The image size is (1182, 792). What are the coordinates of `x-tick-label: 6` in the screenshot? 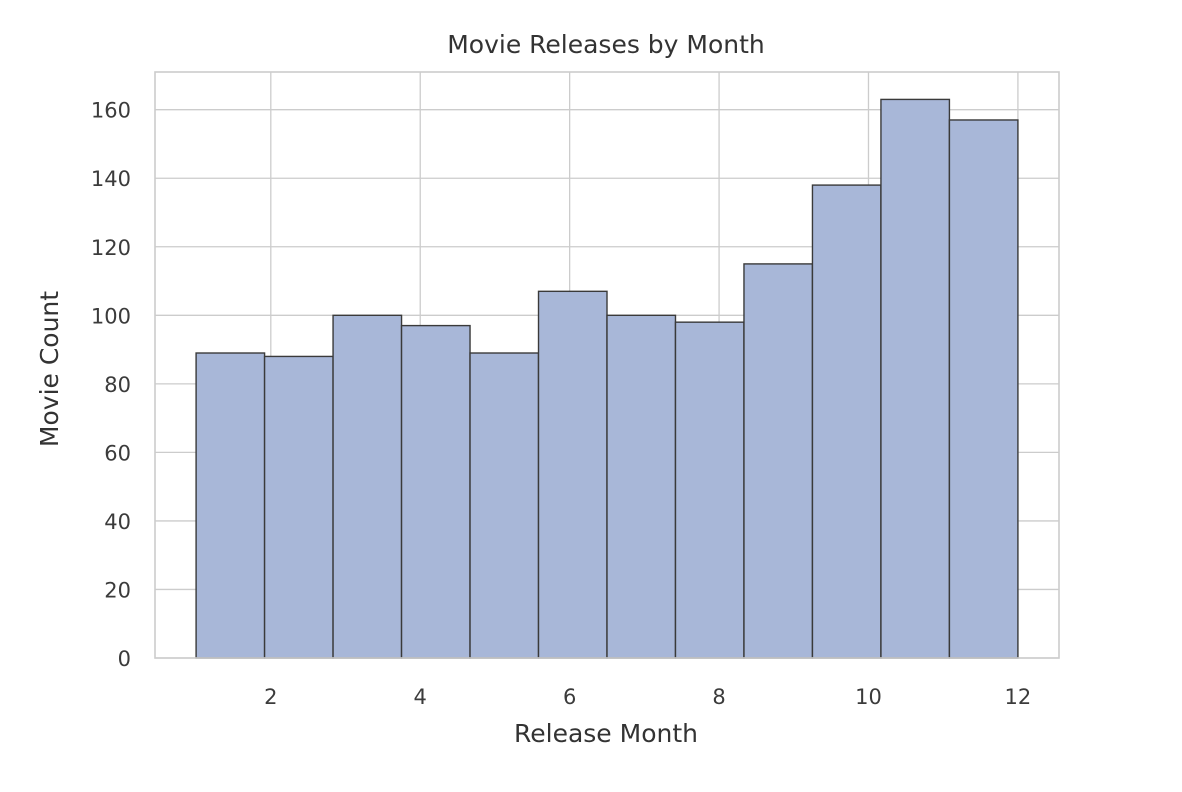 It's located at (569, 697).